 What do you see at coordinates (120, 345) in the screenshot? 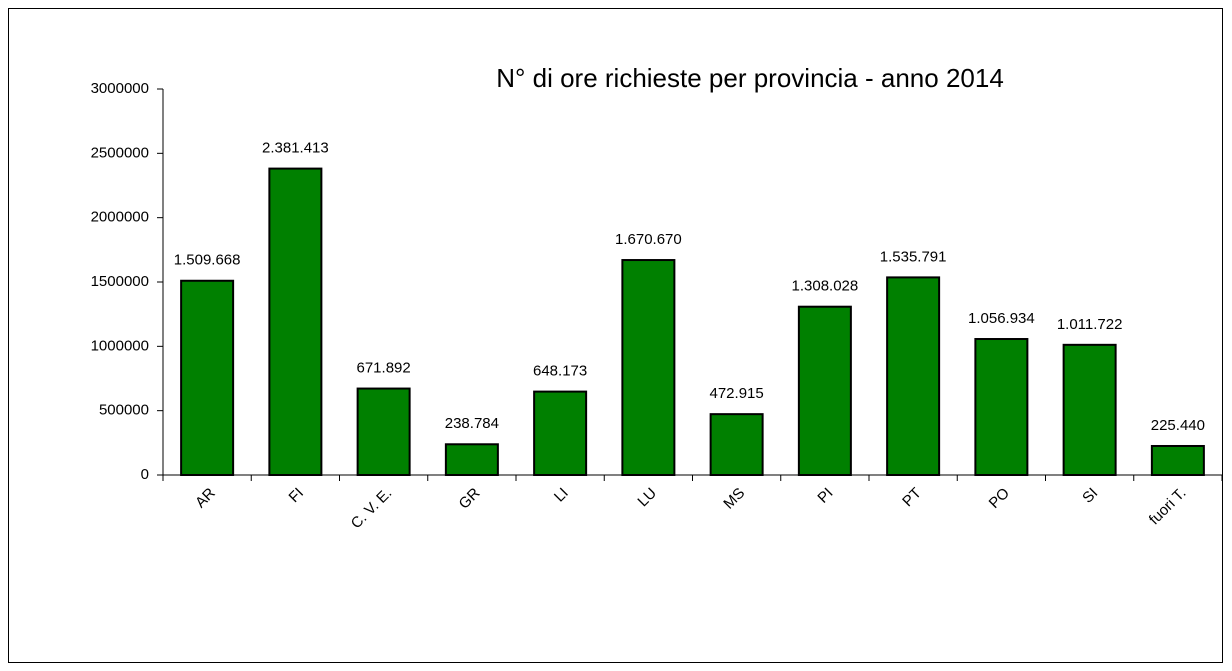
I see `y-tick-label: 1000000` at bounding box center [120, 345].